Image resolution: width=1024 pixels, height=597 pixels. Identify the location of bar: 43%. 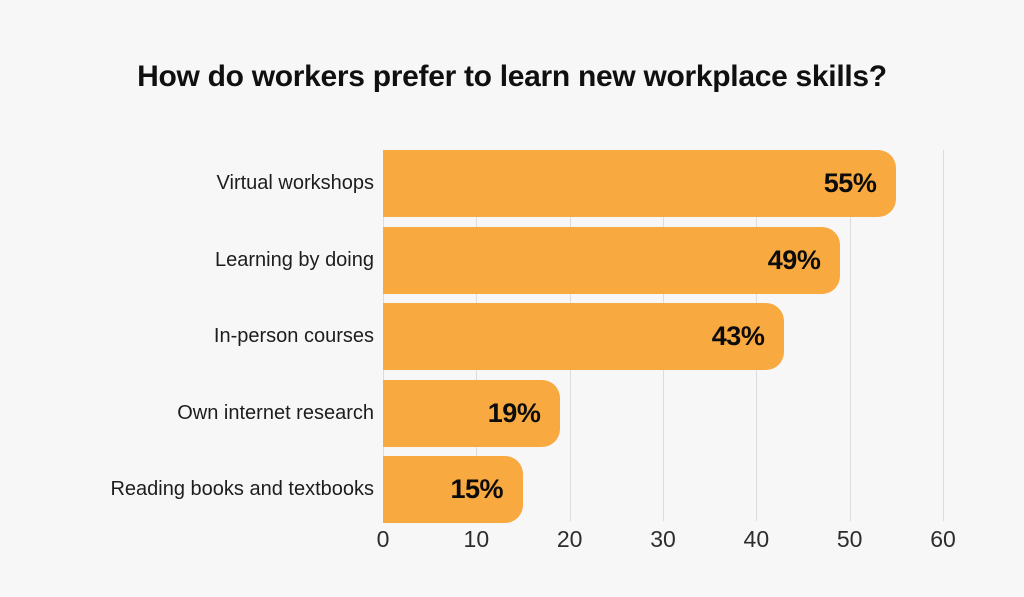
(584, 336).